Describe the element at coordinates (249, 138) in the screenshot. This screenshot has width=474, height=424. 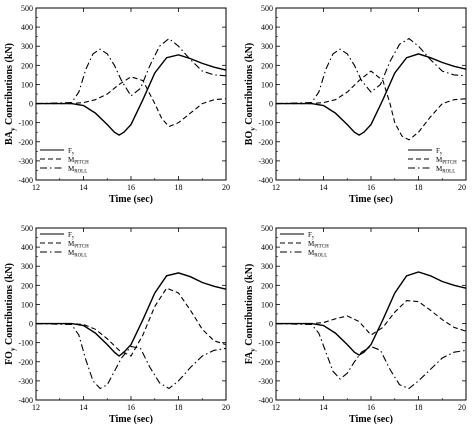
I see `y-axis-title-main: BO` at that location.